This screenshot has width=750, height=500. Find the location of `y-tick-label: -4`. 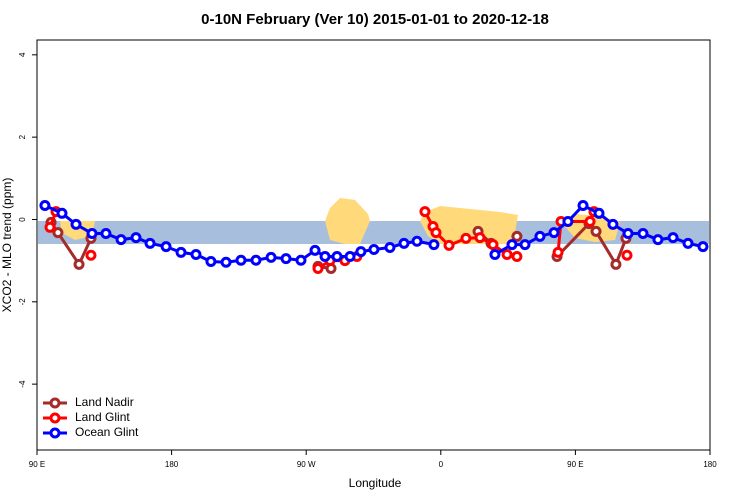

y-tick-label: -4 is located at coordinates (22, 384).